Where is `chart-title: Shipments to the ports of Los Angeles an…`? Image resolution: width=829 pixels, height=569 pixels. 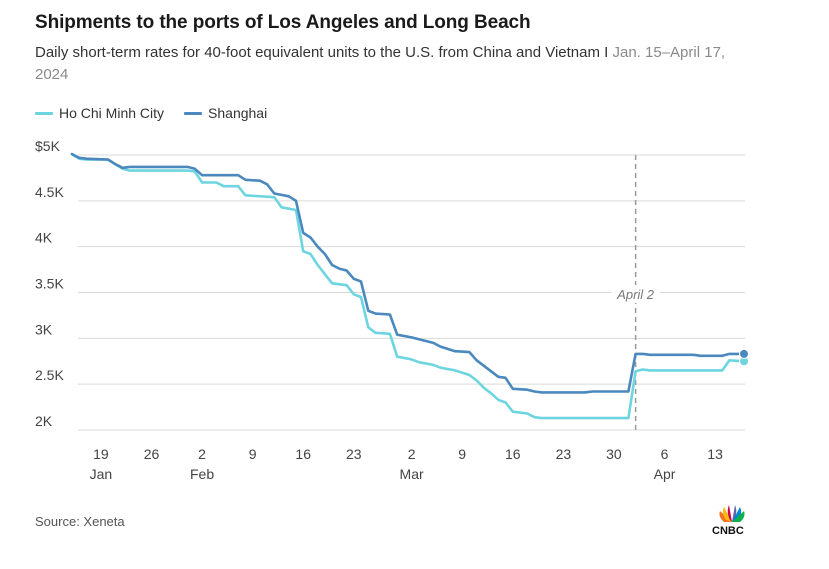
chart-title: Shipments to the ports of Los Angeles an… is located at coordinates (283, 22).